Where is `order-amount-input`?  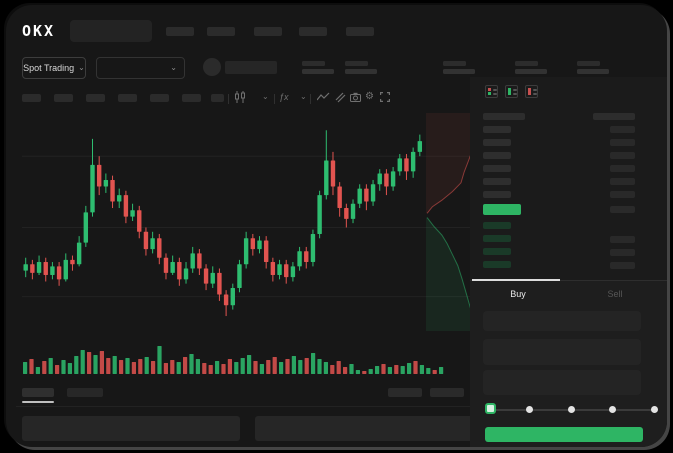 order-amount-input is located at coordinates (562, 352).